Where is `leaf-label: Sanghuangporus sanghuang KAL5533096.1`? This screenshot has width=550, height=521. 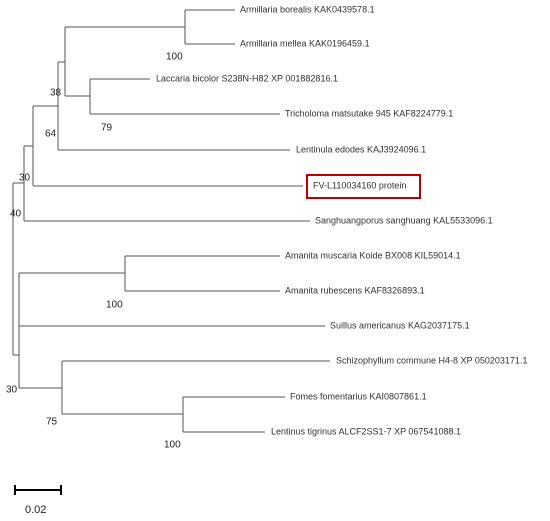
leaf-label: Sanghuangporus sanghuang KAL5533096.1 is located at coordinates (404, 220).